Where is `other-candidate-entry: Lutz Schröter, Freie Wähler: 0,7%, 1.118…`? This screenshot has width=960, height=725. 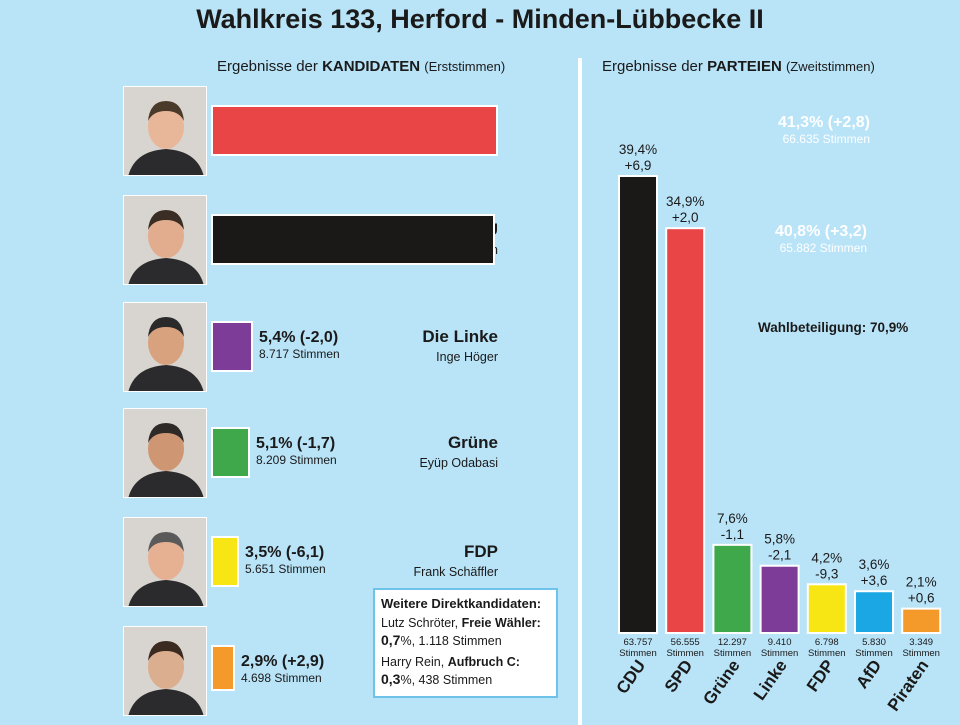 other-candidate-entry: Lutz Schröter, Freie Wähler: 0,7%, 1.118… is located at coordinates (465, 632).